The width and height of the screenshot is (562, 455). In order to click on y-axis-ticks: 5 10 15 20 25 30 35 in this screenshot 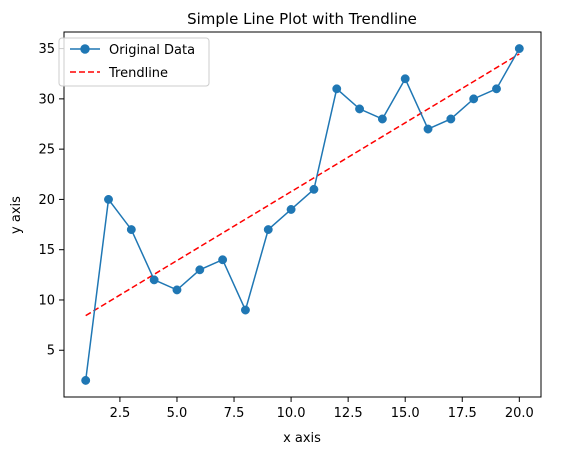, I will do `click(51, 200)`.